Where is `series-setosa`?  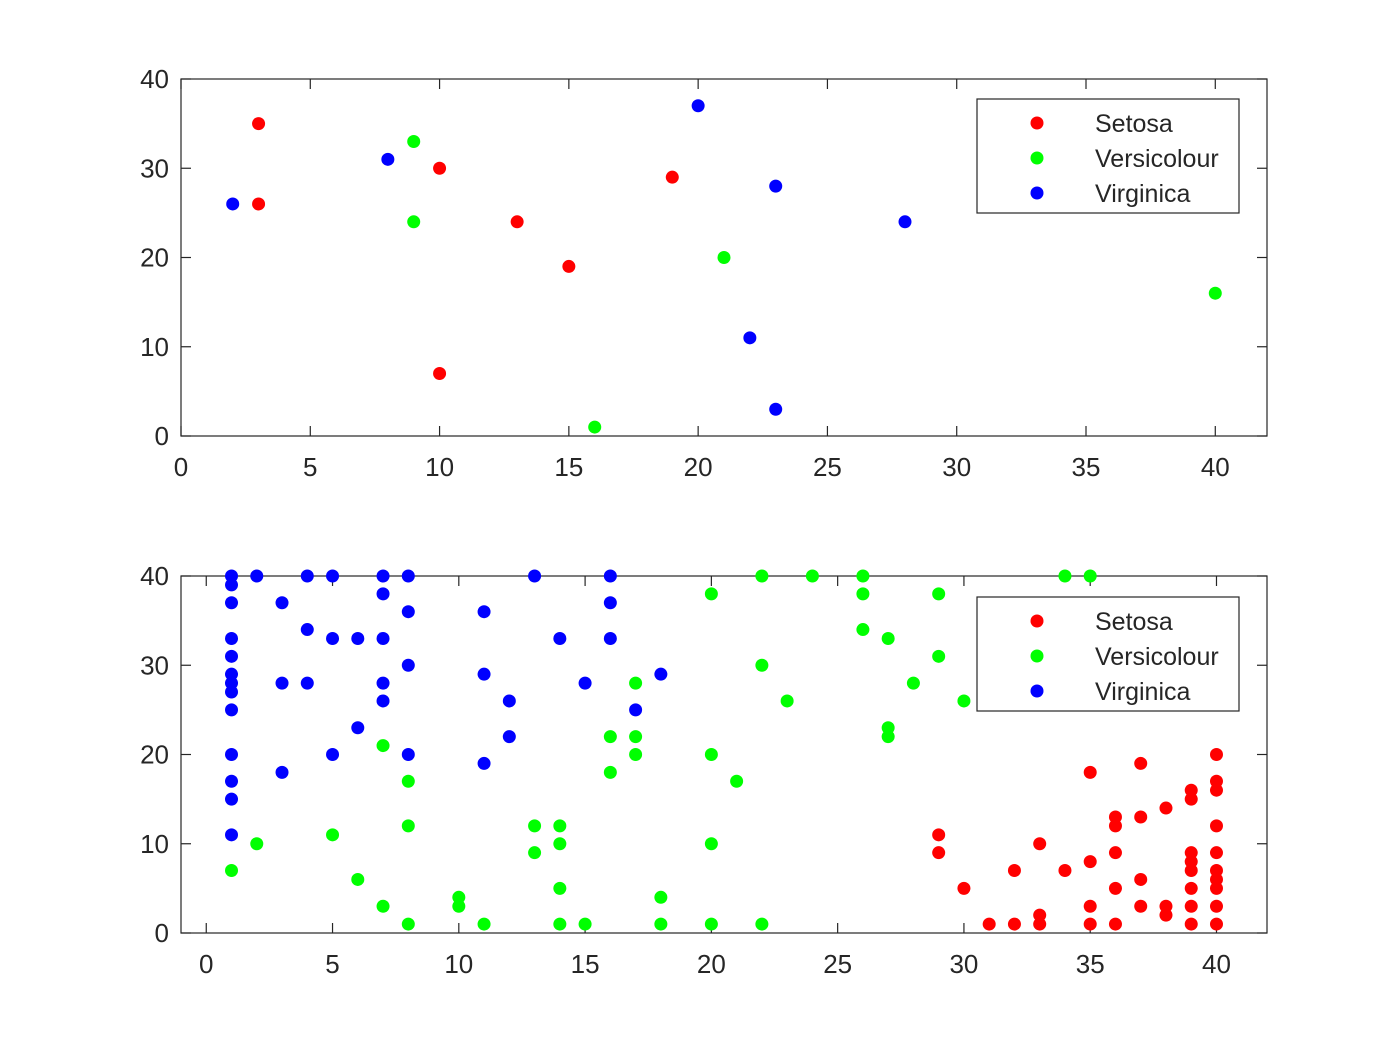 series-setosa is located at coordinates (465, 249).